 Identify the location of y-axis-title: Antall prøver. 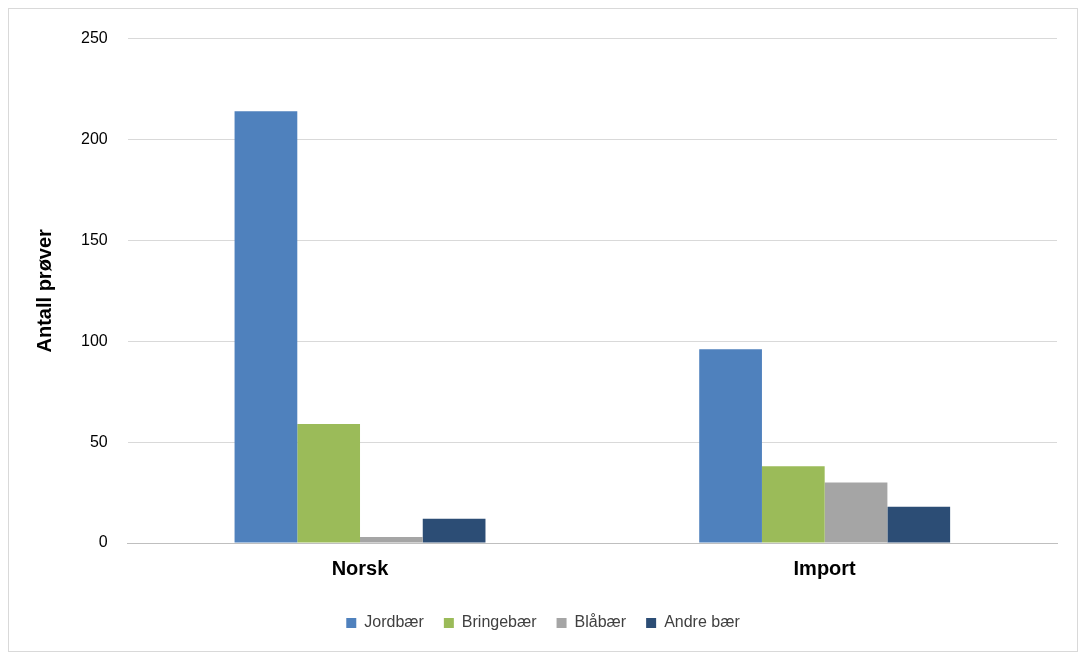
(43, 290).